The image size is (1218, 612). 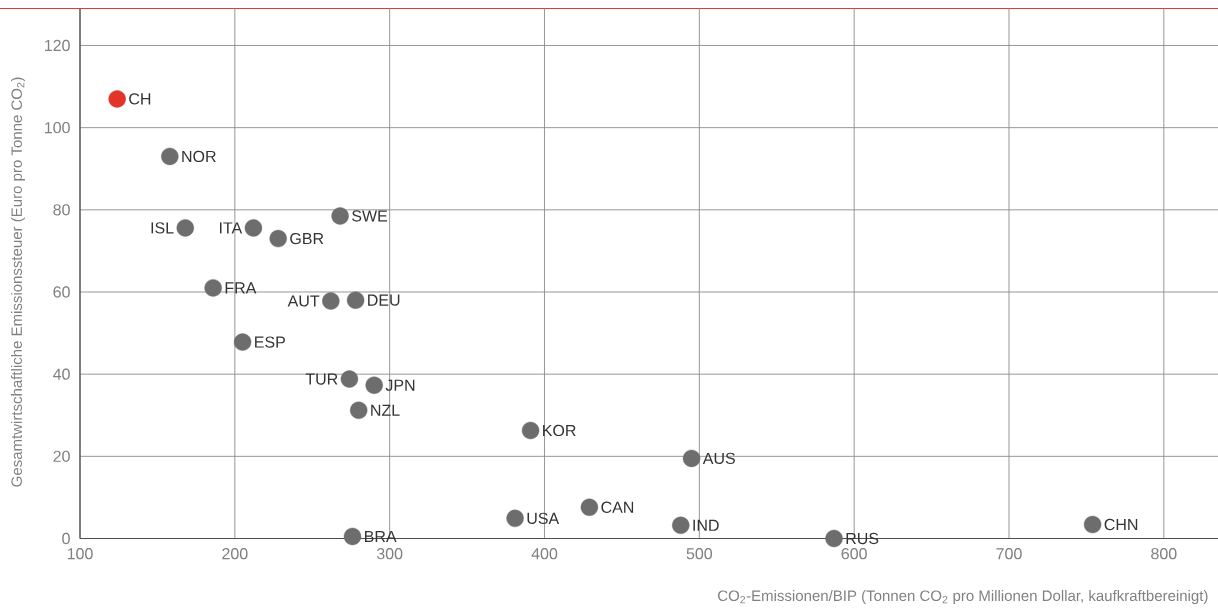 I want to click on annotation: CH, so click(x=140, y=99).